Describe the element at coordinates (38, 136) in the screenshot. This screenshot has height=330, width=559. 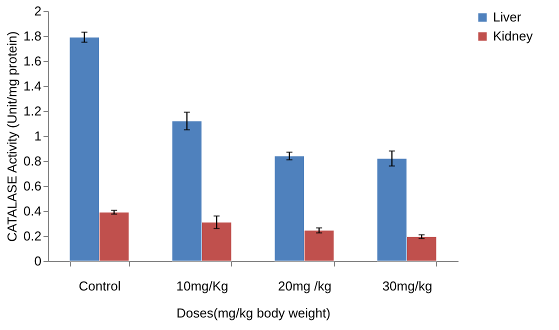
I see `y-tick-label: 1` at that location.